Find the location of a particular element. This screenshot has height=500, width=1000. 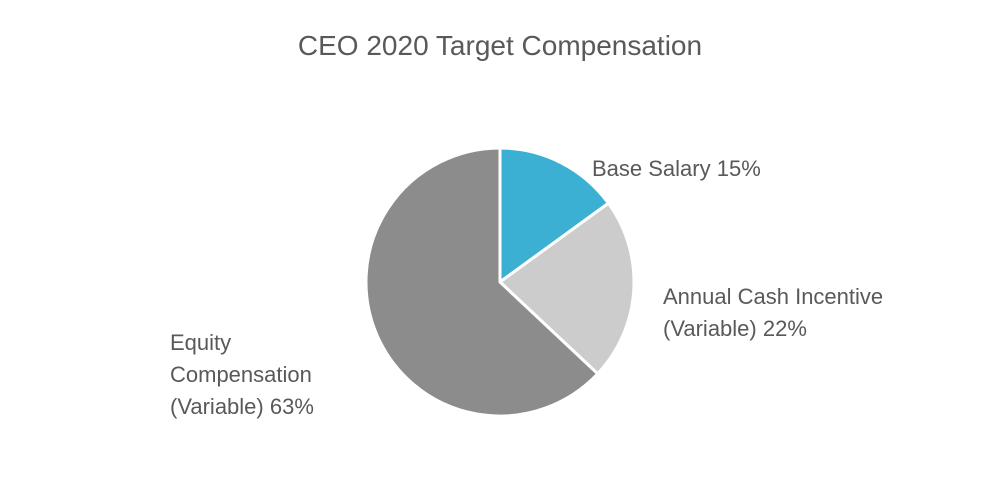

data-label: Equity Compensation (Variable) 63% is located at coordinates (259, 375).